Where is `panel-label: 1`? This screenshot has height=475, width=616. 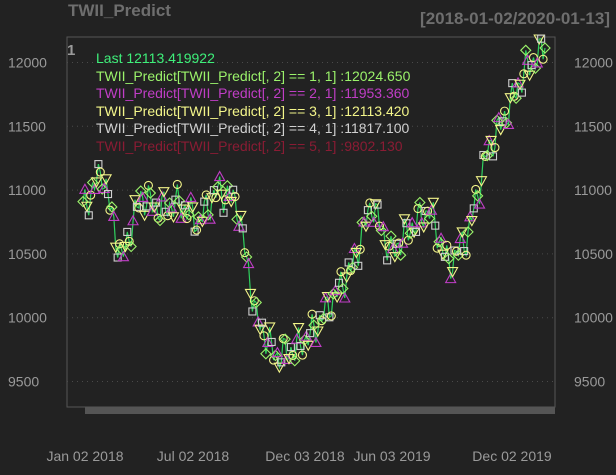 panel-label: 1 is located at coordinates (71, 50).